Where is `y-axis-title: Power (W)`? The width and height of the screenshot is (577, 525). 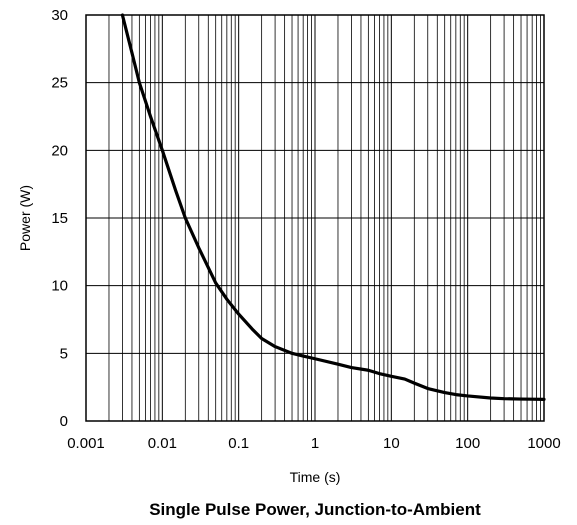 y-axis-title: Power (W) is located at coordinates (25, 218).